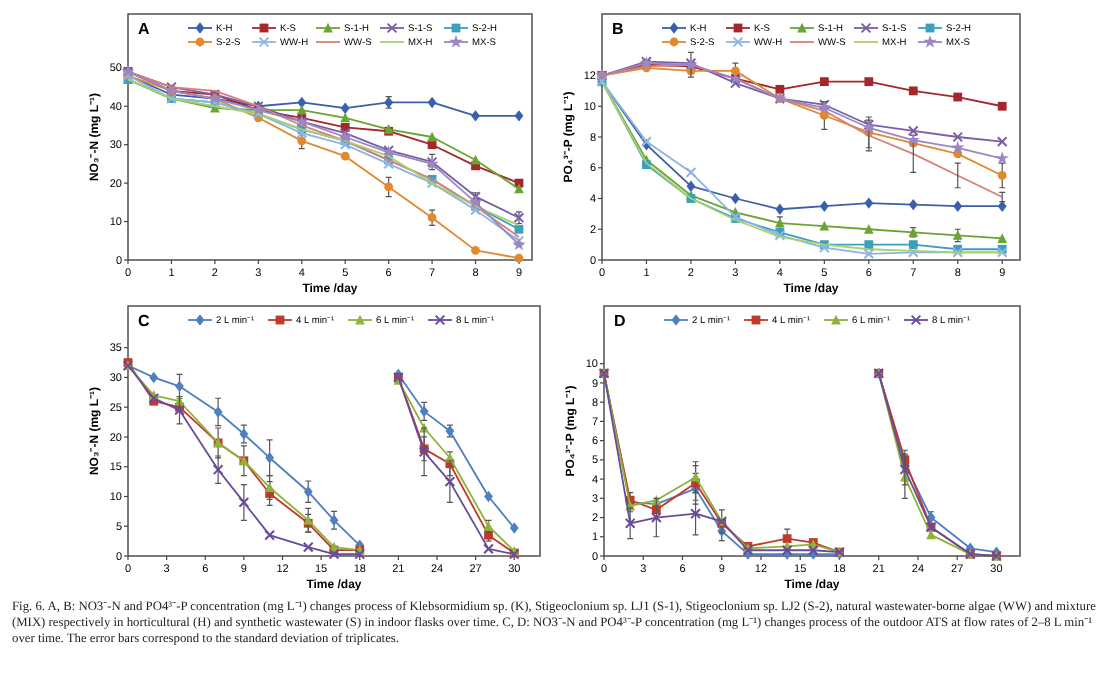 The height and width of the screenshot is (690, 1108). I want to click on chart-title: D, so click(620, 321).